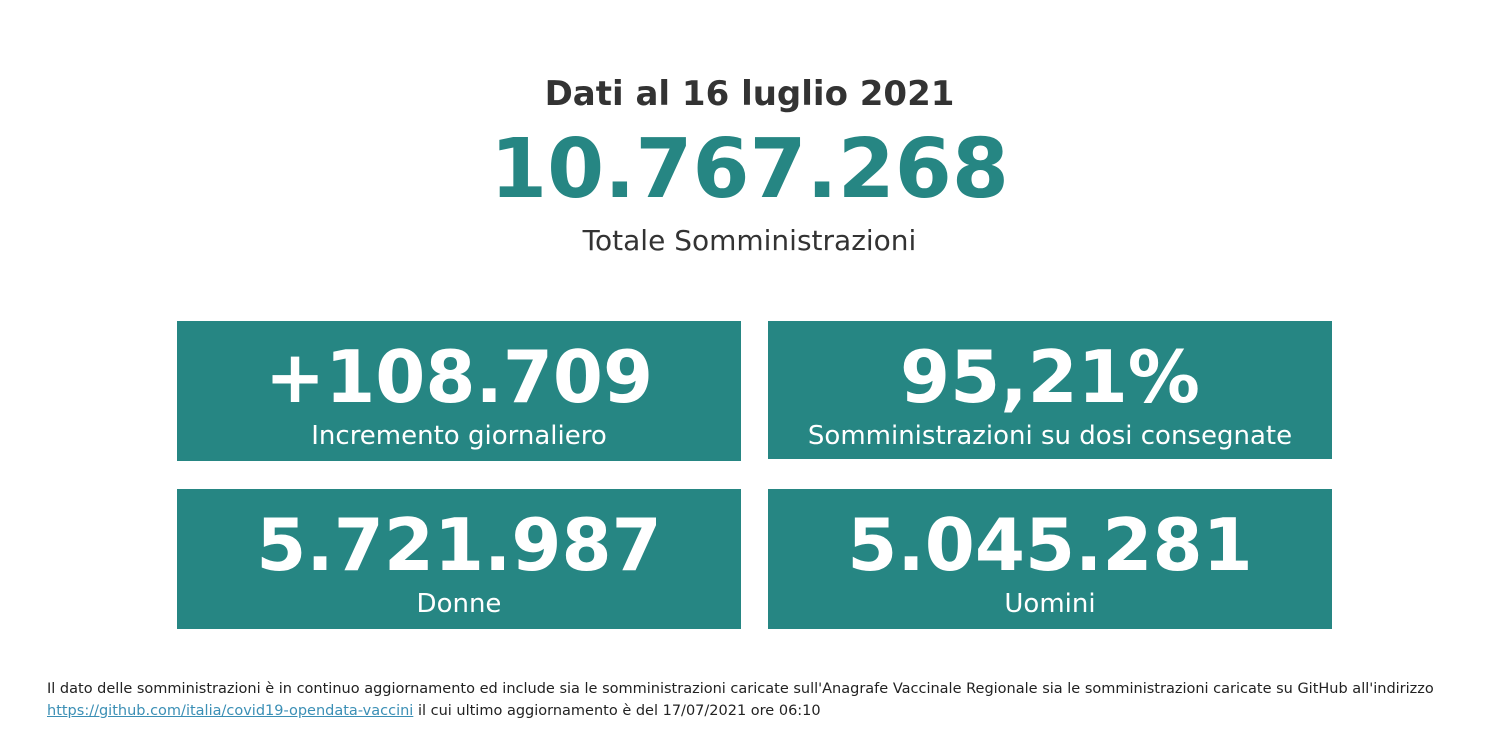  What do you see at coordinates (749, 240) in the screenshot?
I see `total-administrations-caption: Totale Somministrazioni` at bounding box center [749, 240].